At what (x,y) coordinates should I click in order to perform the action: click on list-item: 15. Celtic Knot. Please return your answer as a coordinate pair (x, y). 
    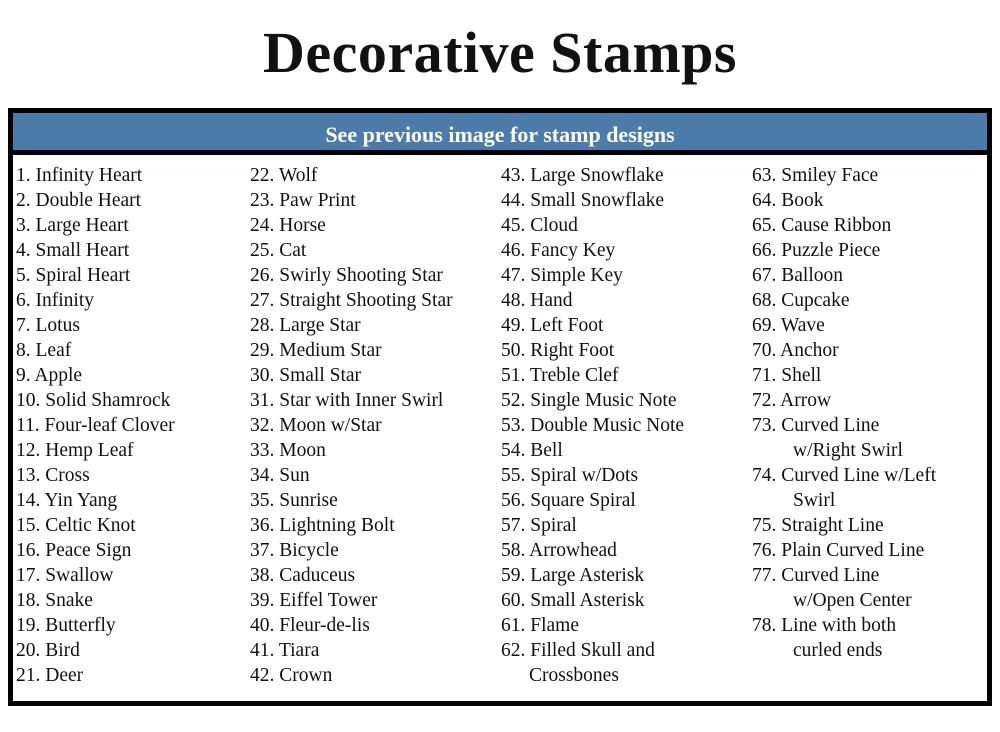
    Looking at the image, I should click on (95, 525).